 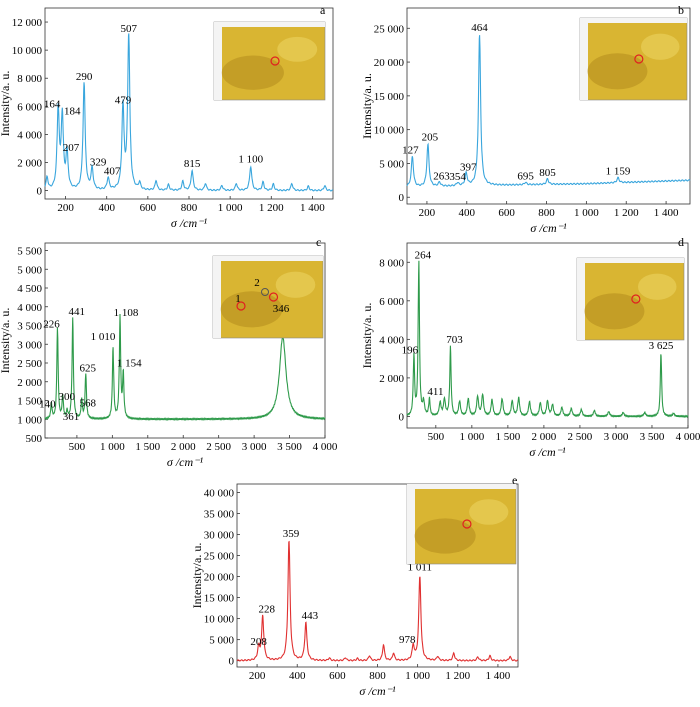 What do you see at coordinates (88, 368) in the screenshot?
I see `peak-label: 625` at bounding box center [88, 368].